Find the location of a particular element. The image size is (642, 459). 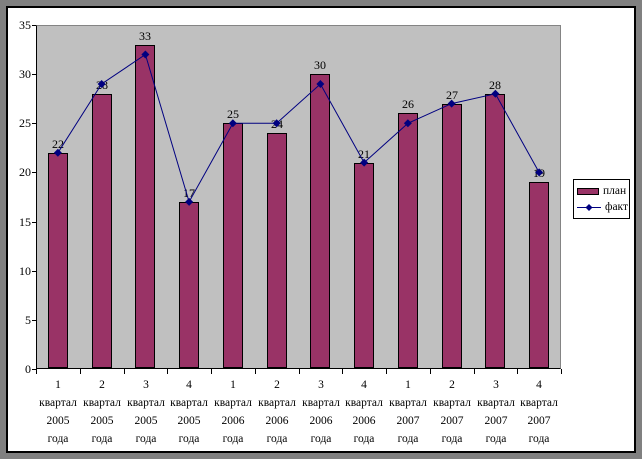

x-axis-label-6: 2 квартал 2006 года is located at coordinates (277, 412).